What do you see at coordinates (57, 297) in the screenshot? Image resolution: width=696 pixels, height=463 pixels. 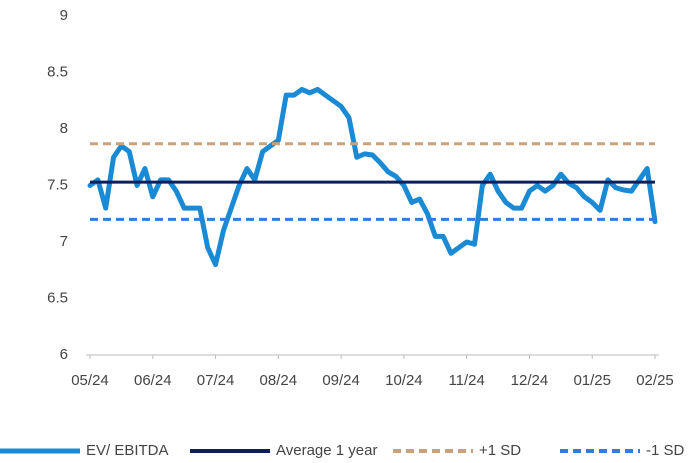 I see `y-tick-label: 6.5` at bounding box center [57, 297].